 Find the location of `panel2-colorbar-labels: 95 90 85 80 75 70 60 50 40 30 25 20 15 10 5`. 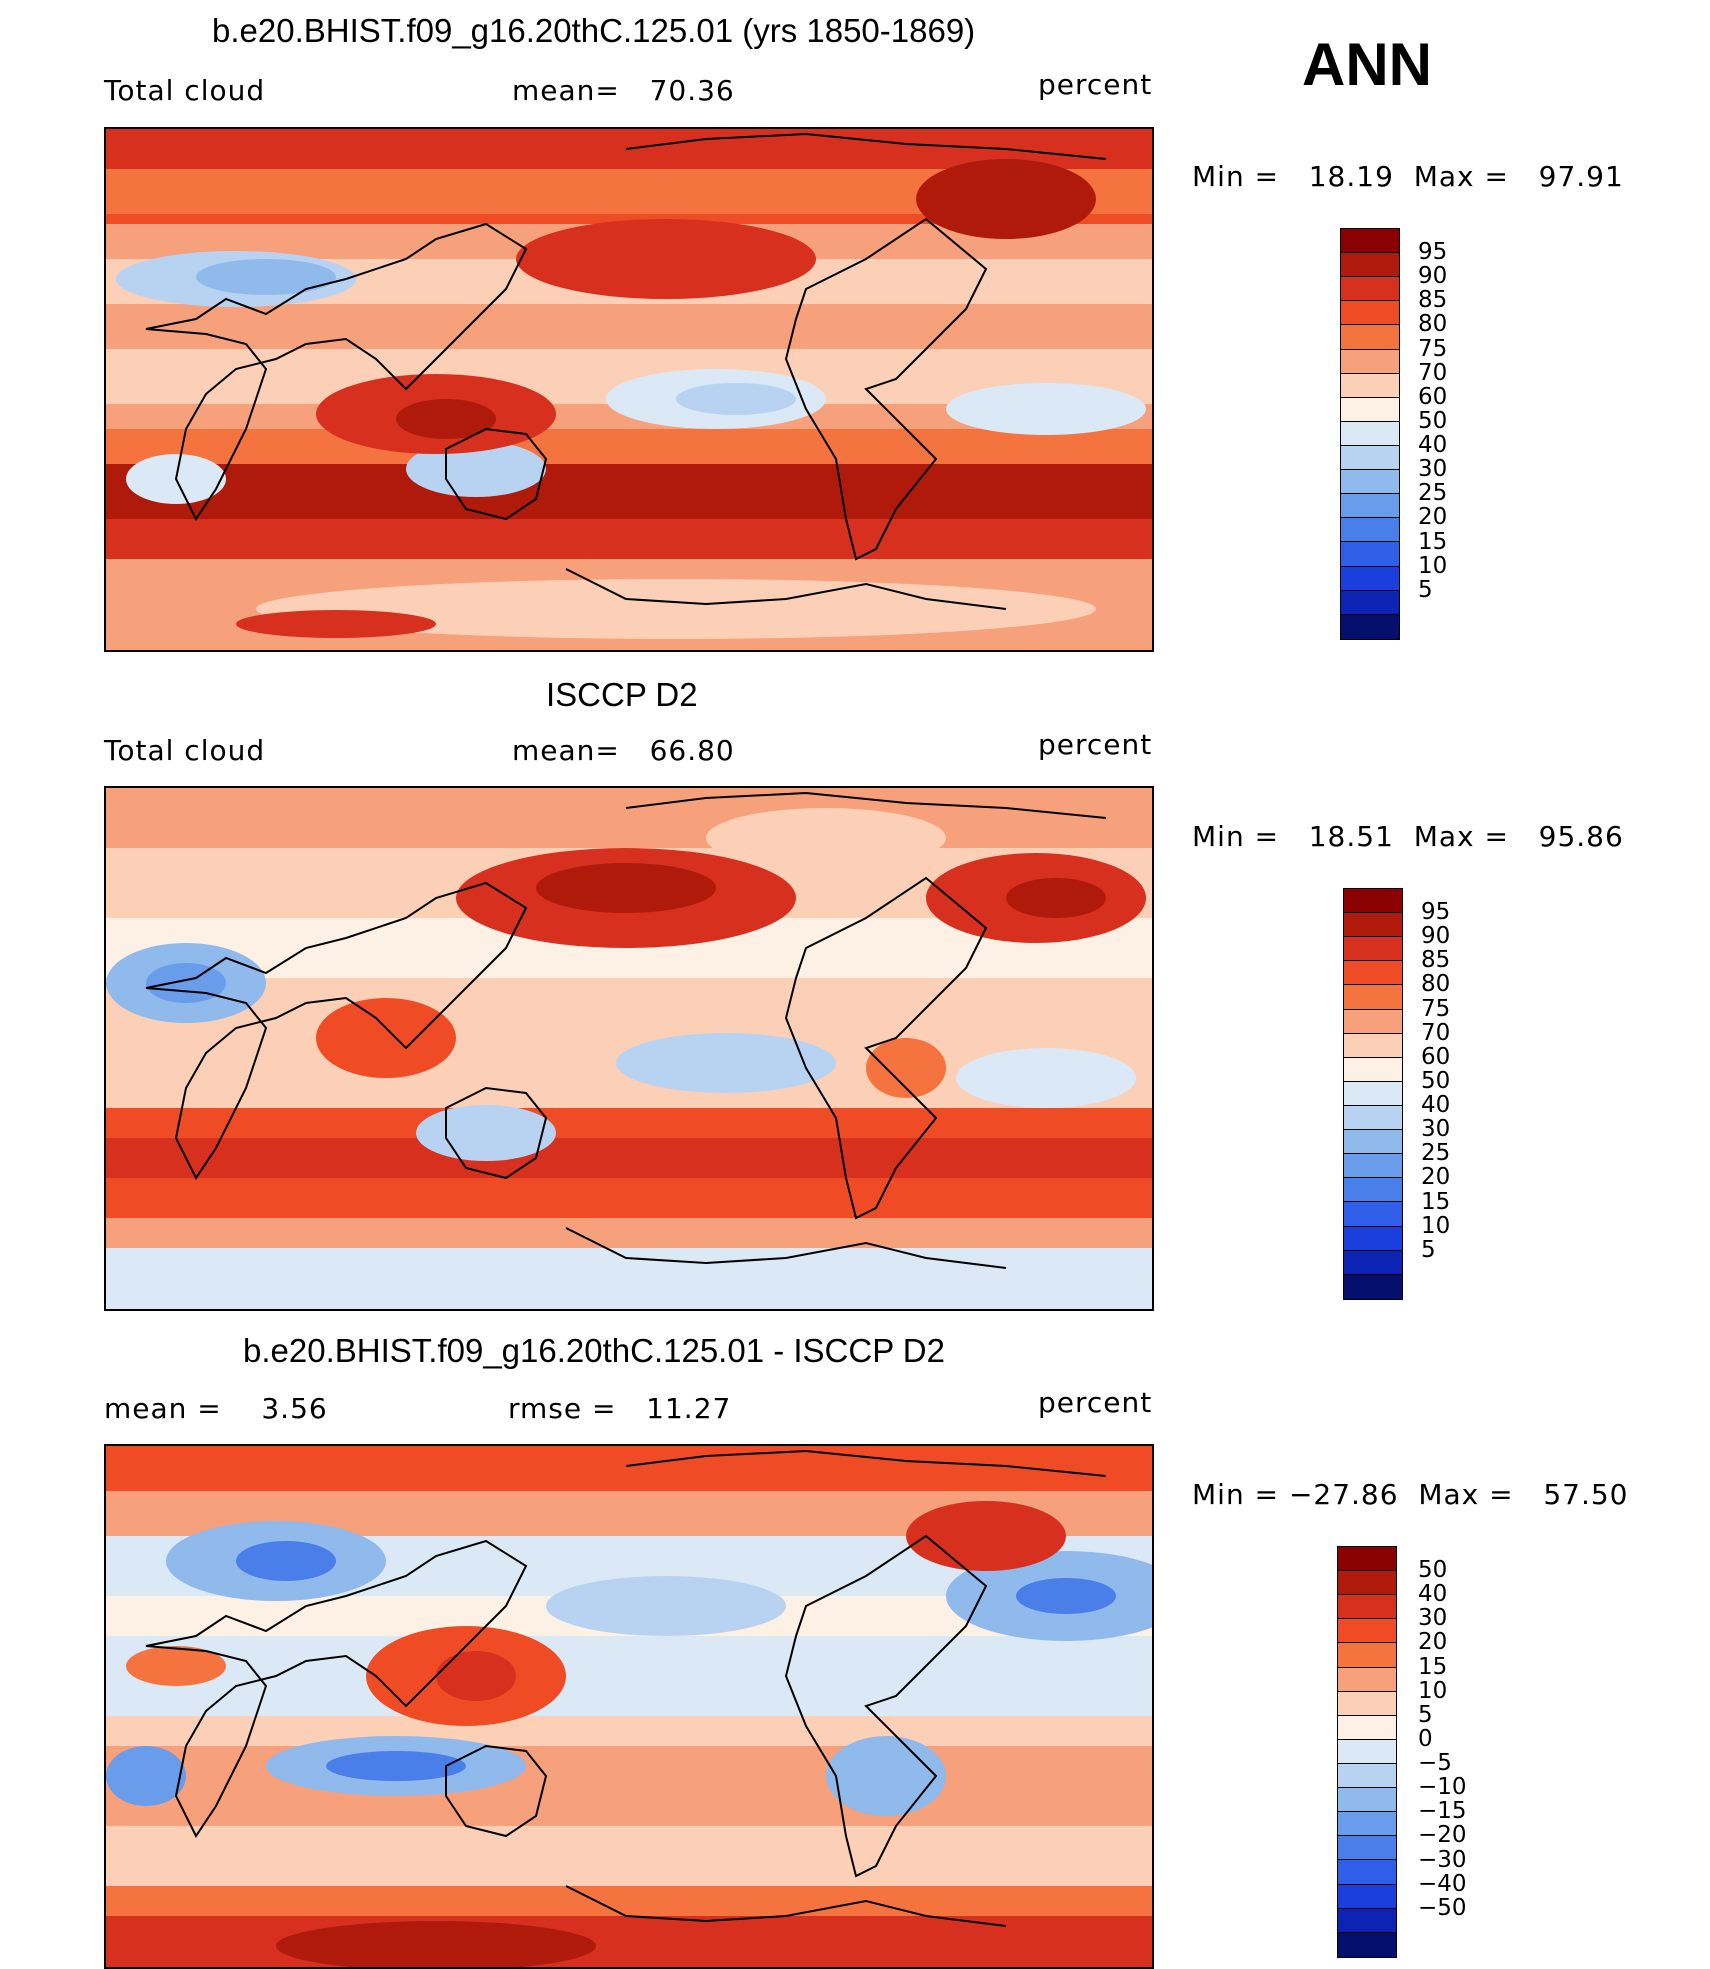

panel2-colorbar-labels: 95 90 85 80 75 70 60 50 40 30 25 20 15 10 5 is located at coordinates (1451, 1094).